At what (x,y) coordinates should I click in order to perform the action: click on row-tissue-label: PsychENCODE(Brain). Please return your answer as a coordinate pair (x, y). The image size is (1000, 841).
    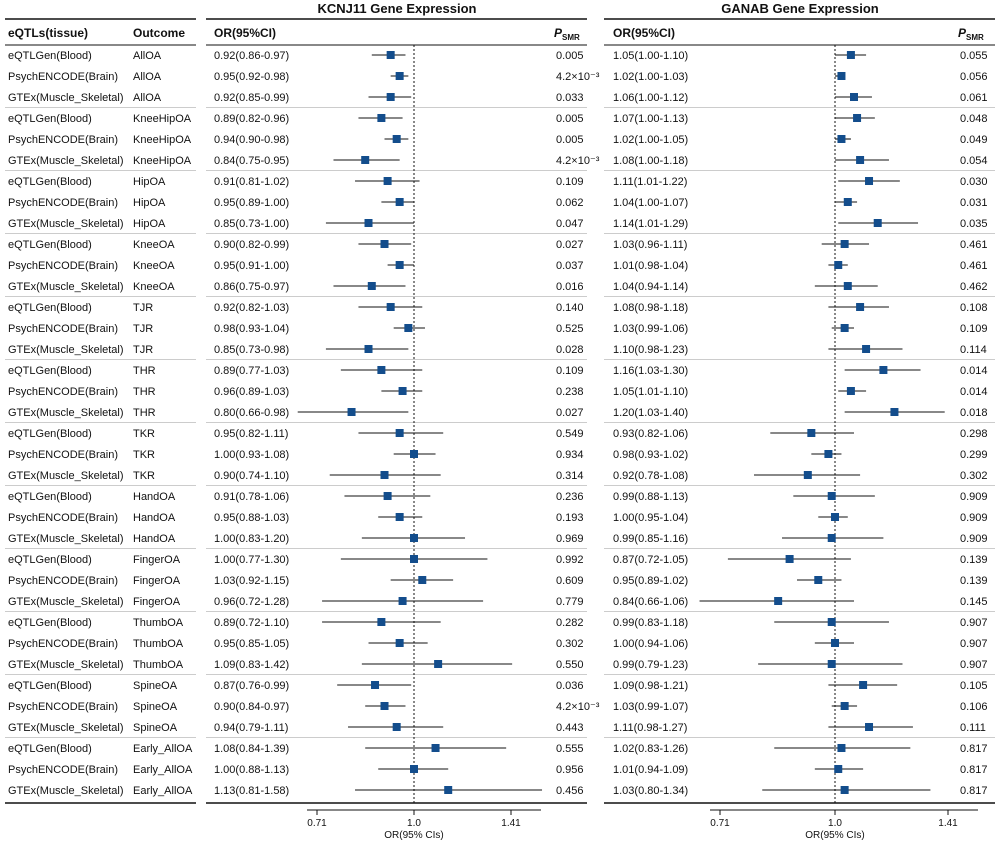
    Looking at the image, I should click on (63, 644).